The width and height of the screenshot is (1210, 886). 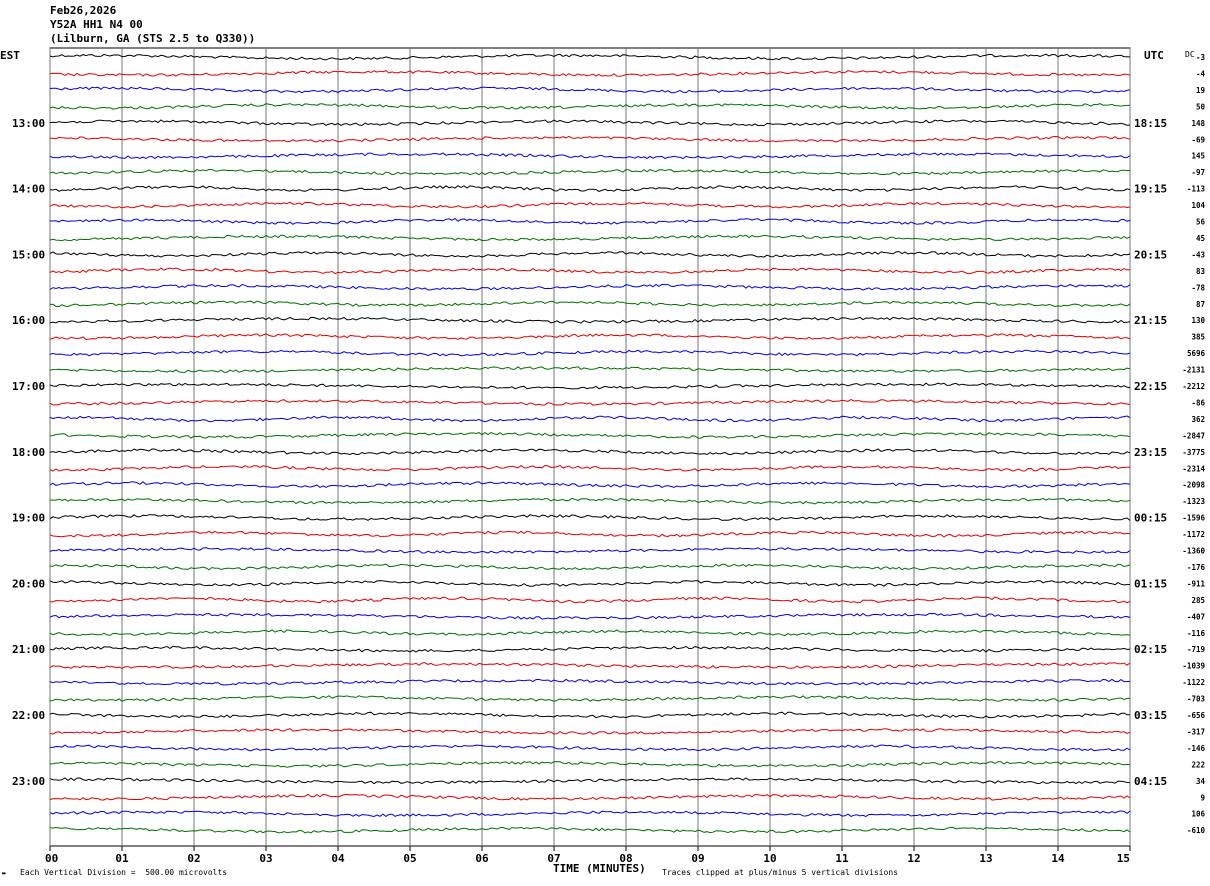 I want to click on utc-hour-label: 23:15, so click(x=1150, y=452).